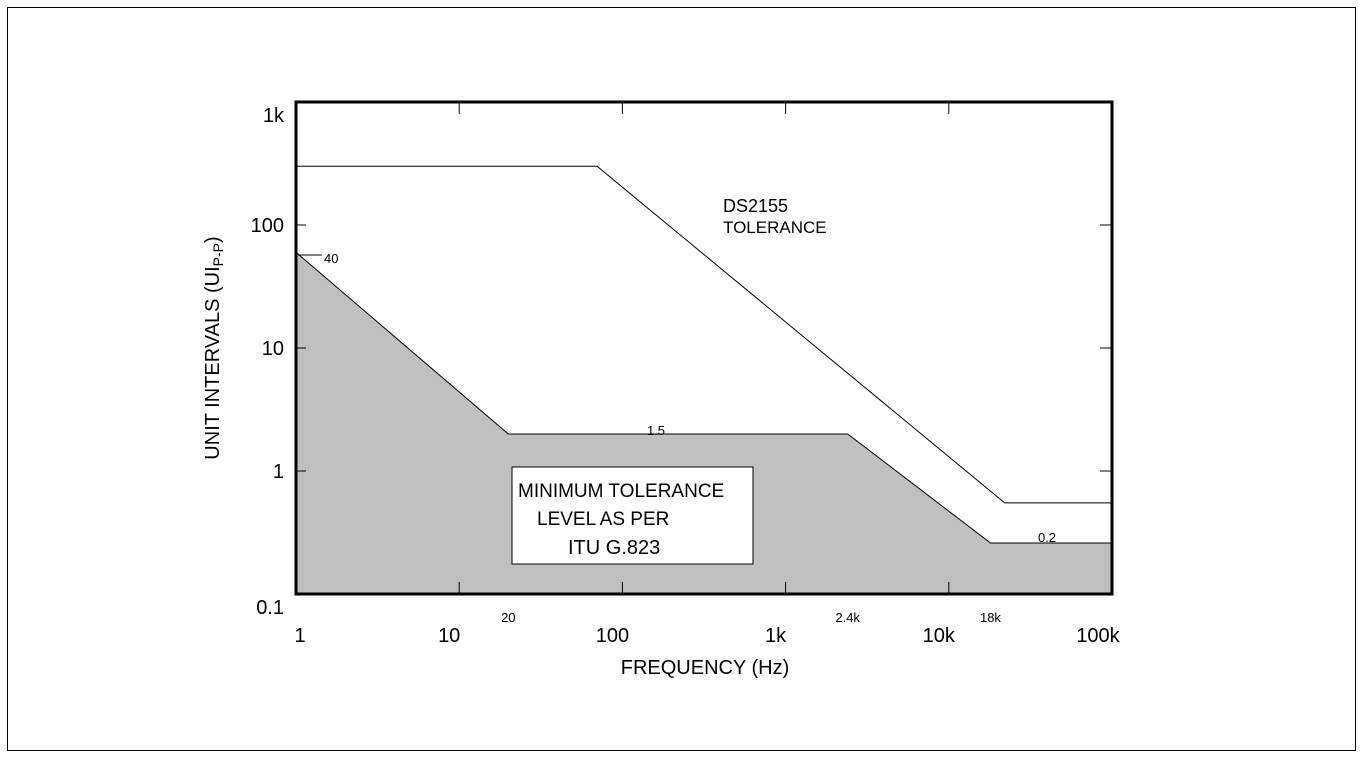 This screenshot has height=761, width=1364. What do you see at coordinates (614, 548) in the screenshot?
I see `box-line-3: ITU G.823` at bounding box center [614, 548].